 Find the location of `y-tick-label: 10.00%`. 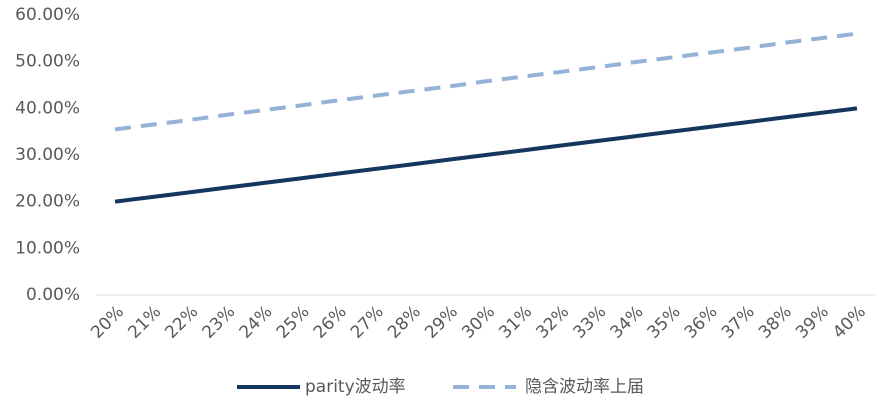

y-tick-label: 10.00% is located at coordinates (47, 248).